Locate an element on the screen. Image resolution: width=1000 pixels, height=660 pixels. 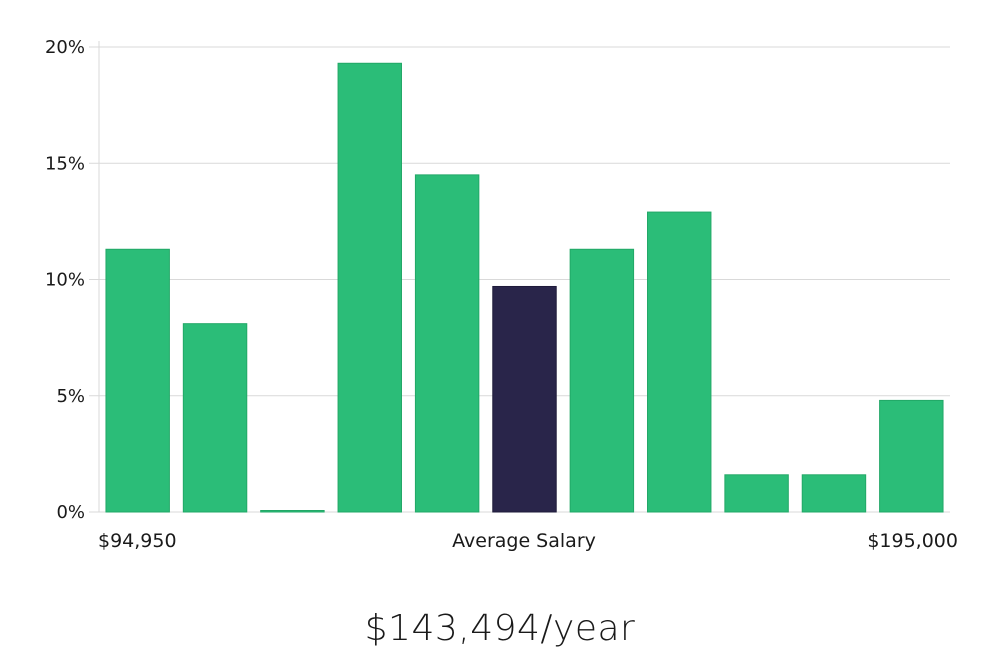
bar-highlighted is located at coordinates (524, 399).